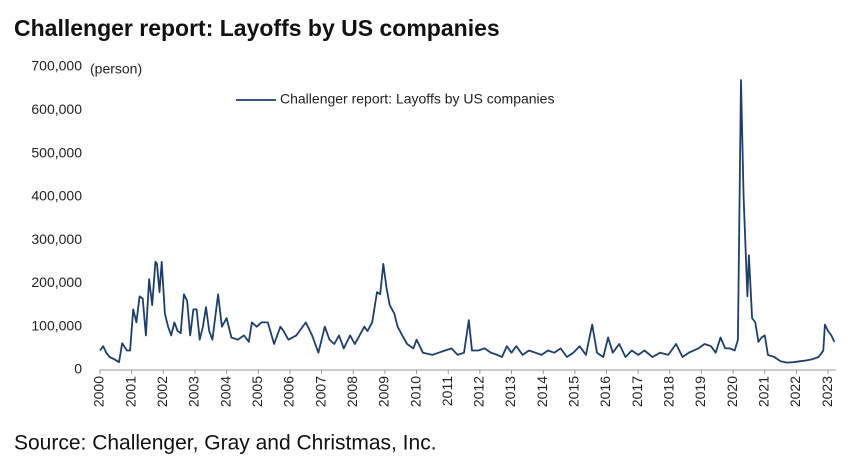 This screenshot has width=861, height=469. What do you see at coordinates (194, 391) in the screenshot?
I see `x-tick-label: 2003` at bounding box center [194, 391].